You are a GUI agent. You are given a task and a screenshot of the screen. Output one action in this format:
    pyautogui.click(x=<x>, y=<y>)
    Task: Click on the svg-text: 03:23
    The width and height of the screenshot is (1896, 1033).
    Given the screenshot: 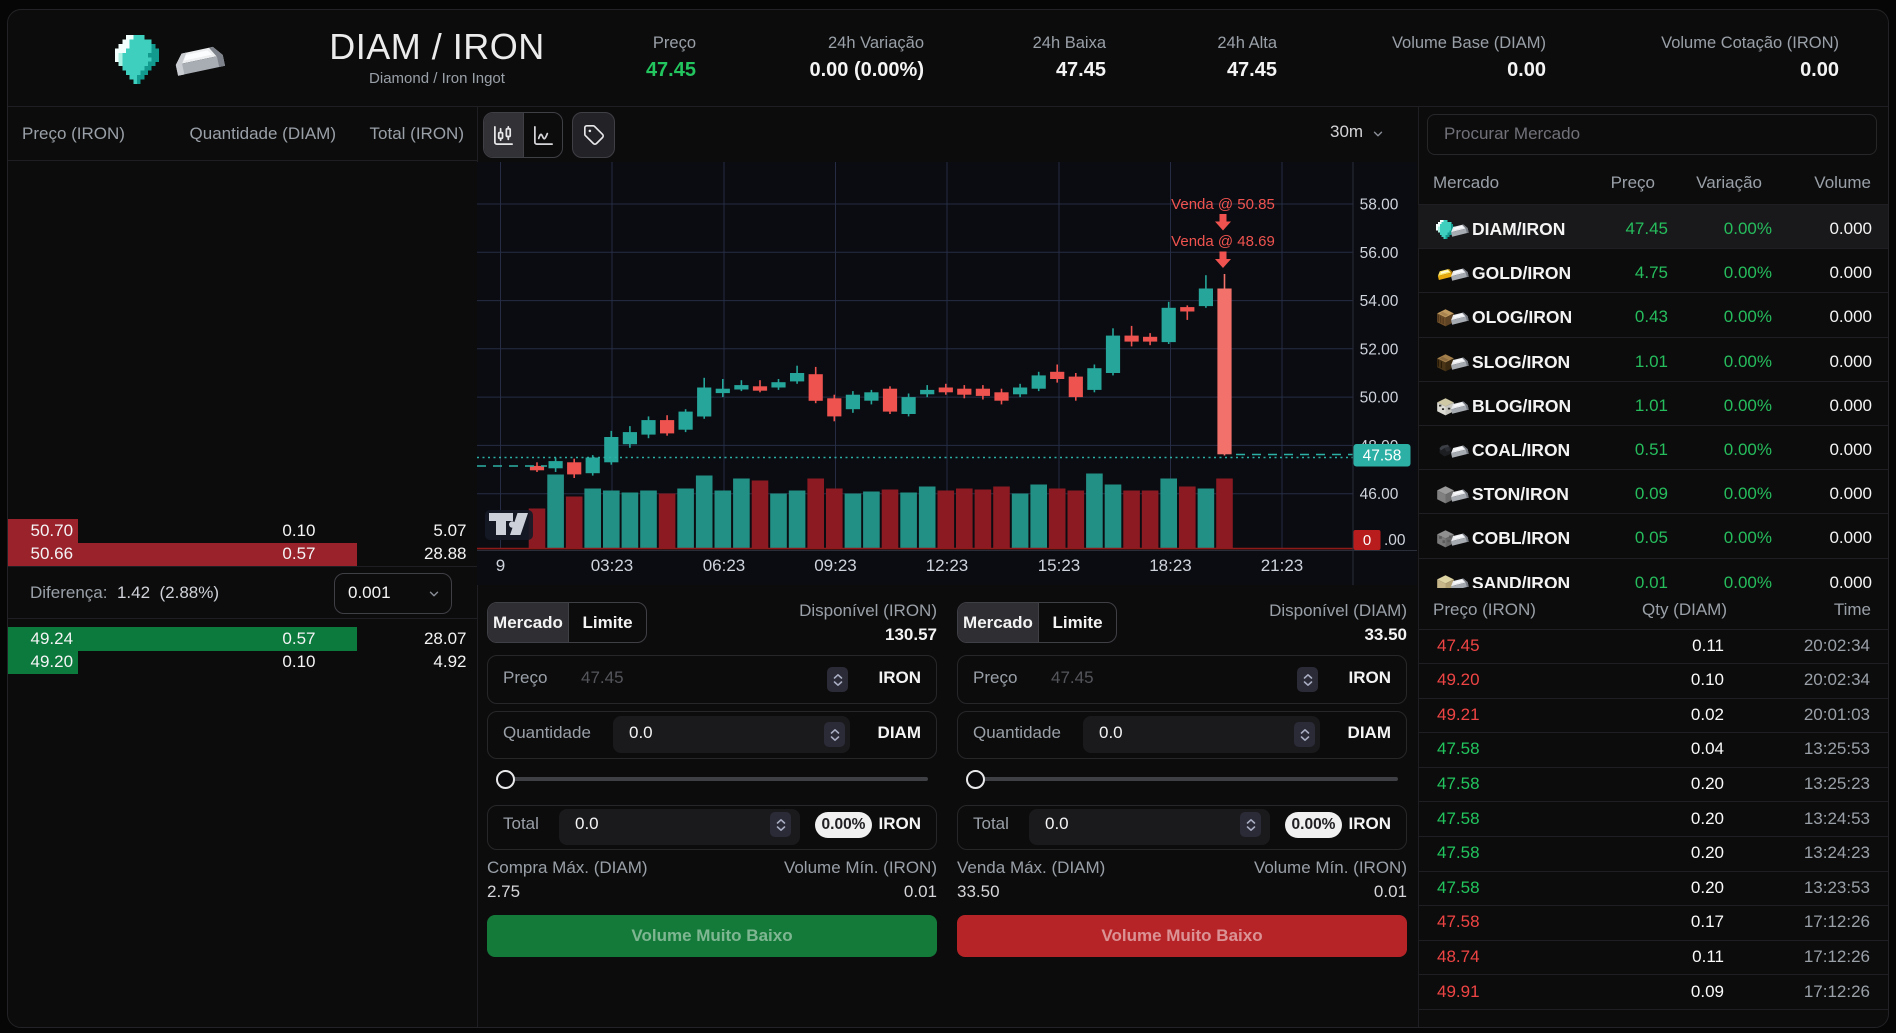 What is the action you would take?
    pyautogui.click(x=612, y=565)
    